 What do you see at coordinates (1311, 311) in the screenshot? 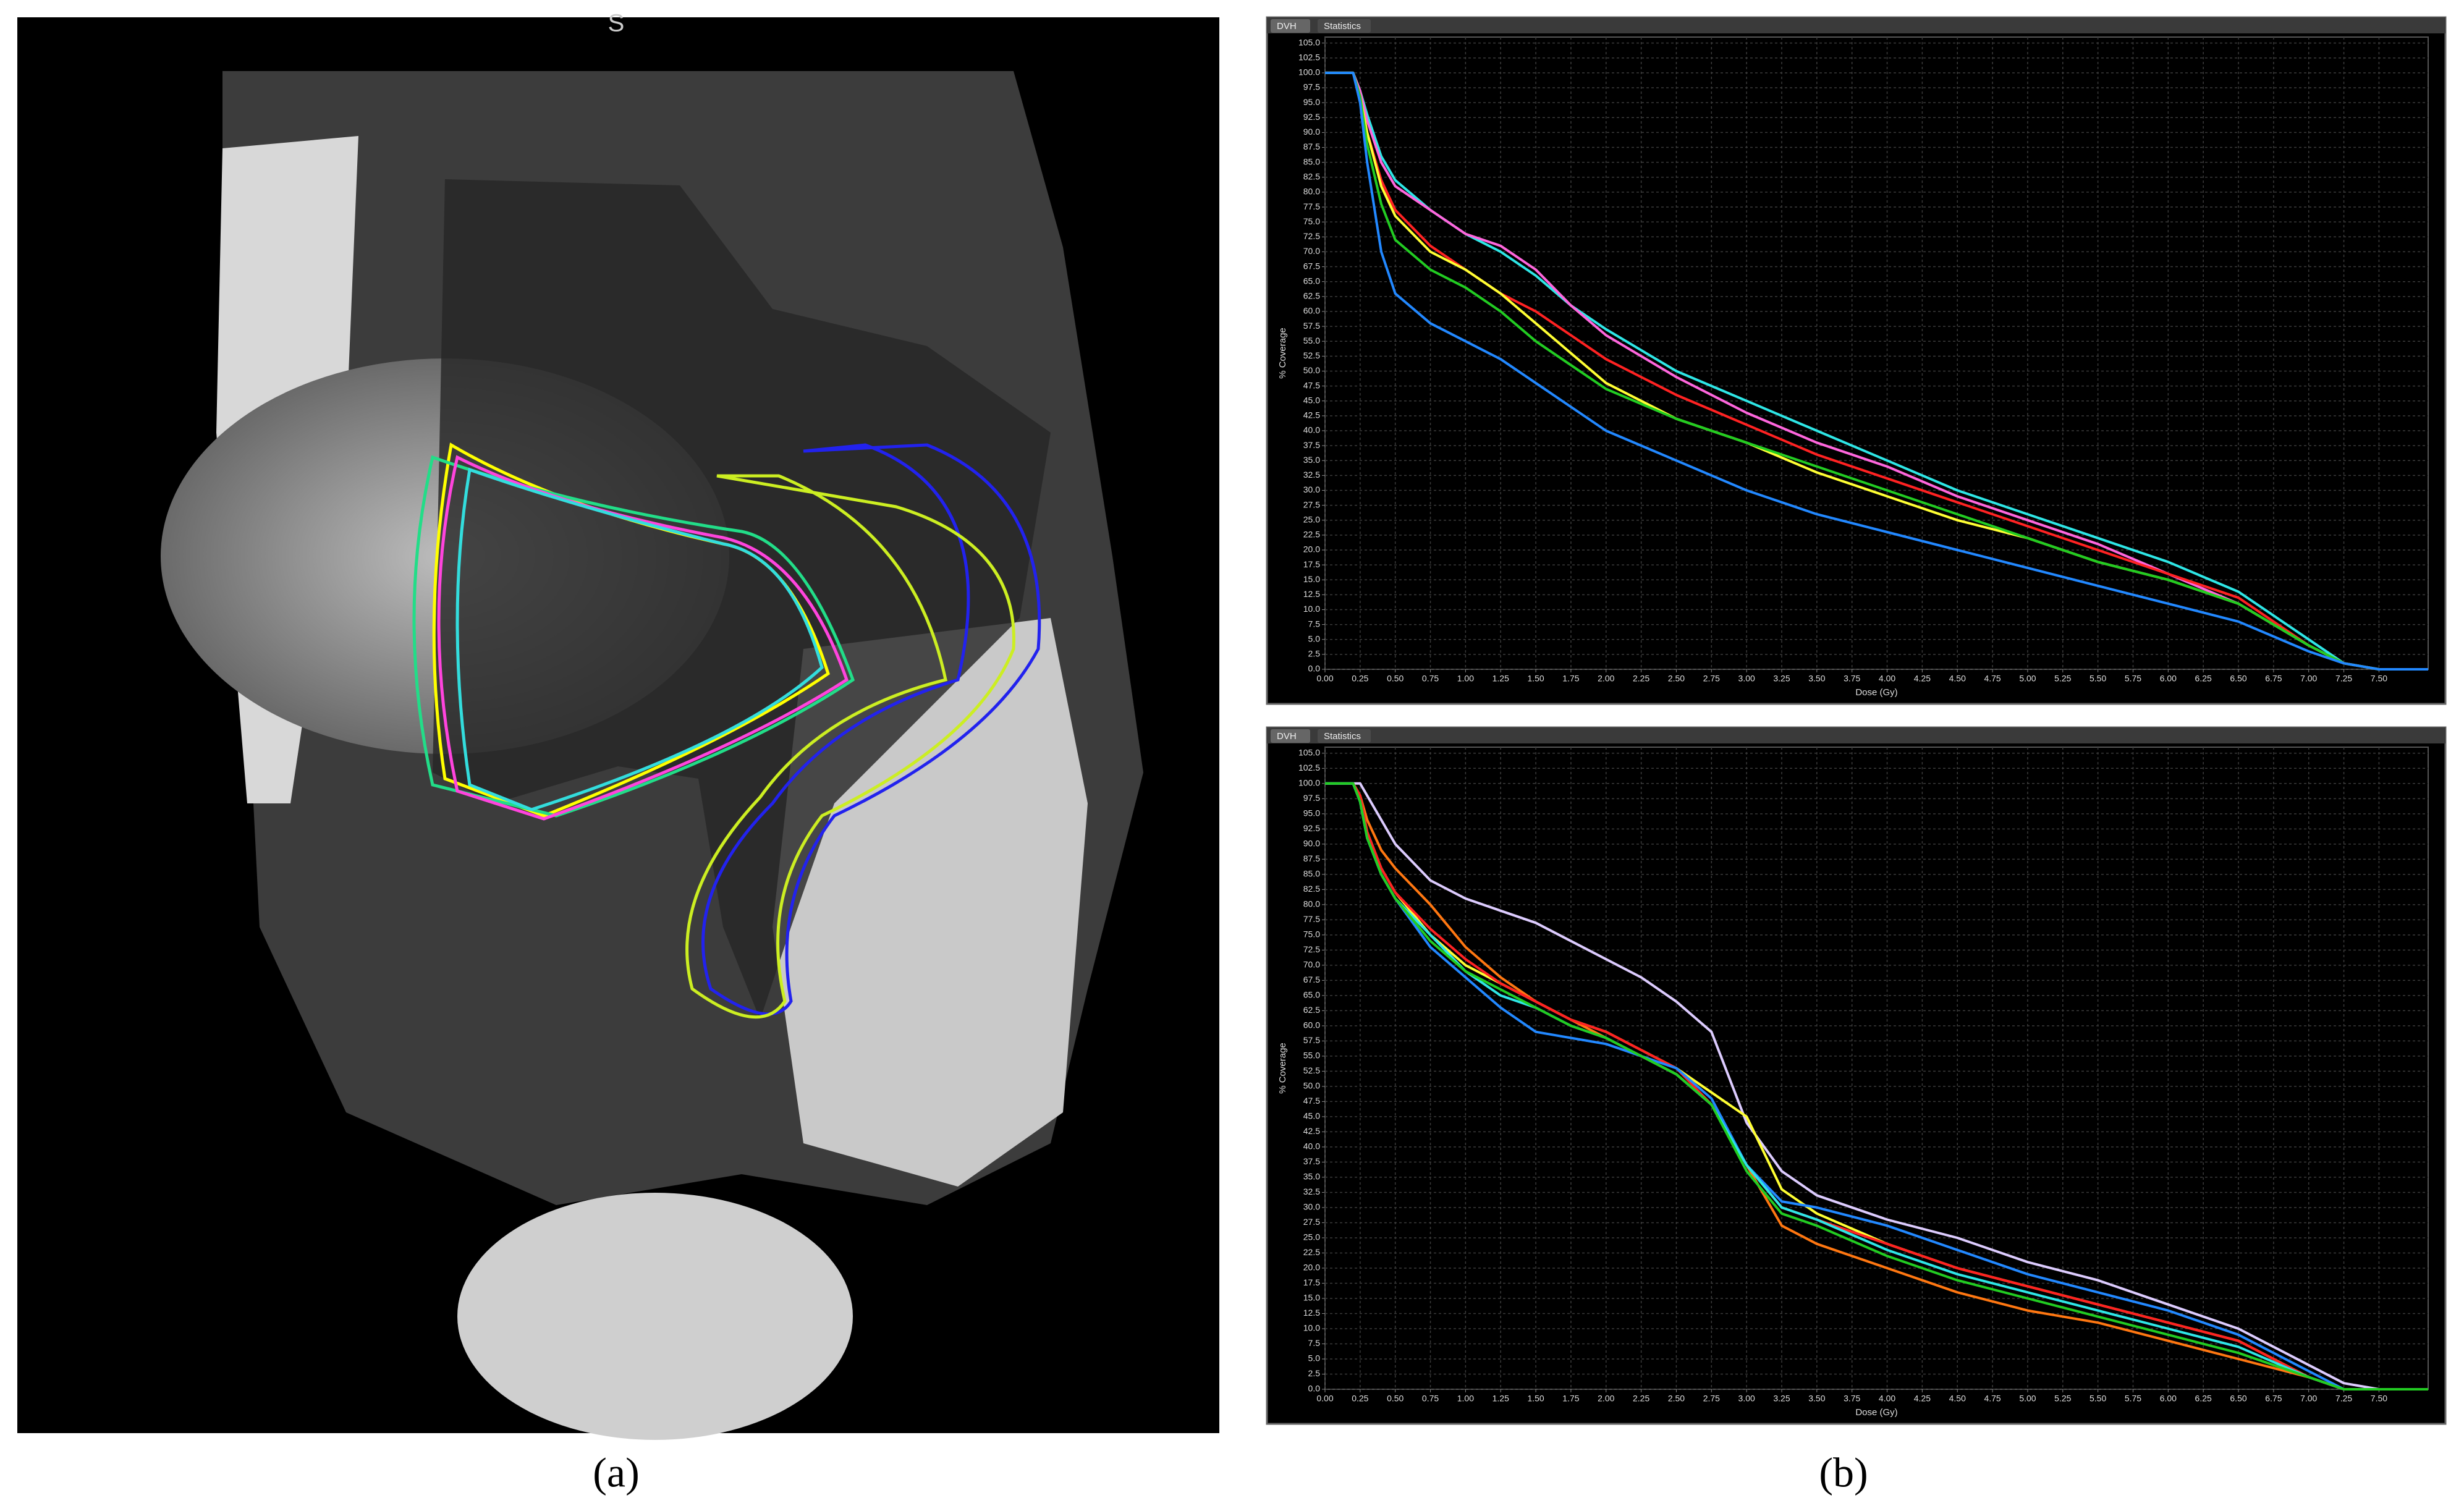
I see `y-tick-label: 60.0` at bounding box center [1311, 311].